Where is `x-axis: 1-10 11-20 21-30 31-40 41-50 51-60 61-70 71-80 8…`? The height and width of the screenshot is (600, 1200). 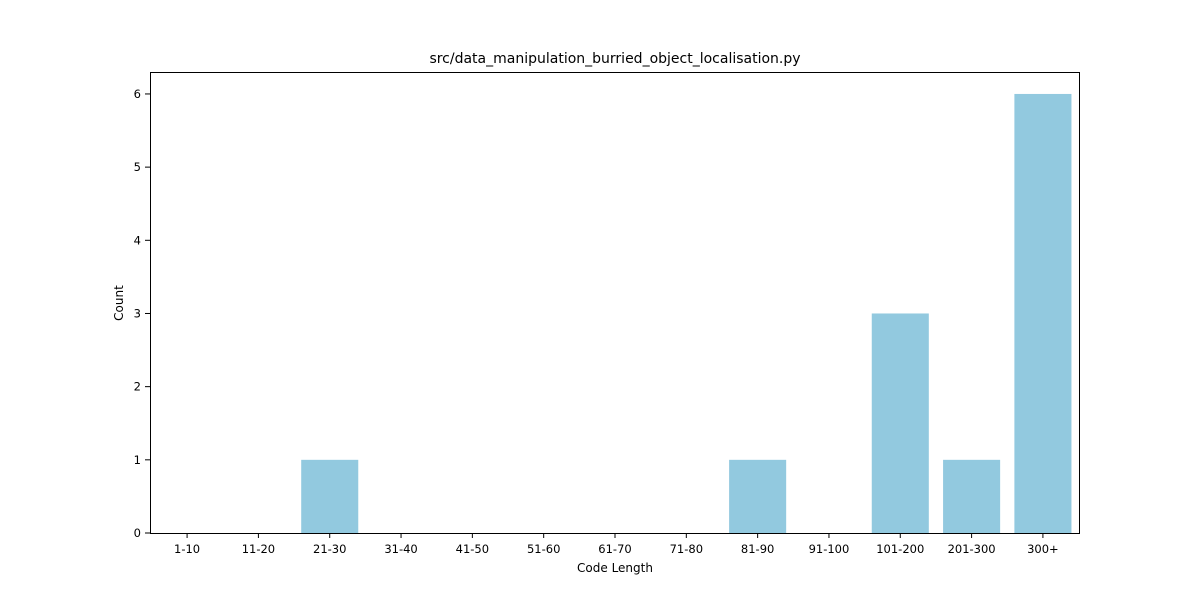
x-axis: 1-10 11-20 21-30 31-40 41-50 51-60 61-70 71-80 8… is located at coordinates (616, 544).